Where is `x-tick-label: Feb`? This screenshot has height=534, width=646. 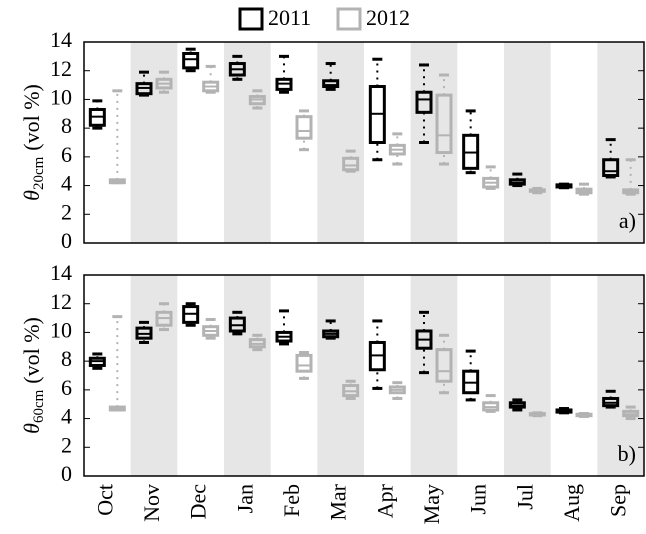
x-tick-label: Feb is located at coordinates (291, 500).